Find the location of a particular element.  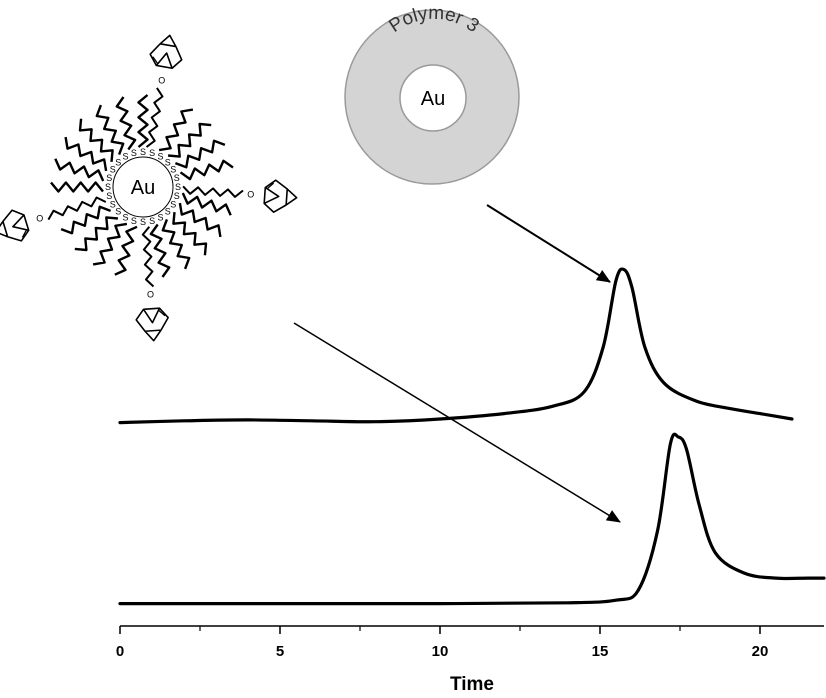

core-shell-illustration: Polymer 3 Au is located at coordinates (432, 94).